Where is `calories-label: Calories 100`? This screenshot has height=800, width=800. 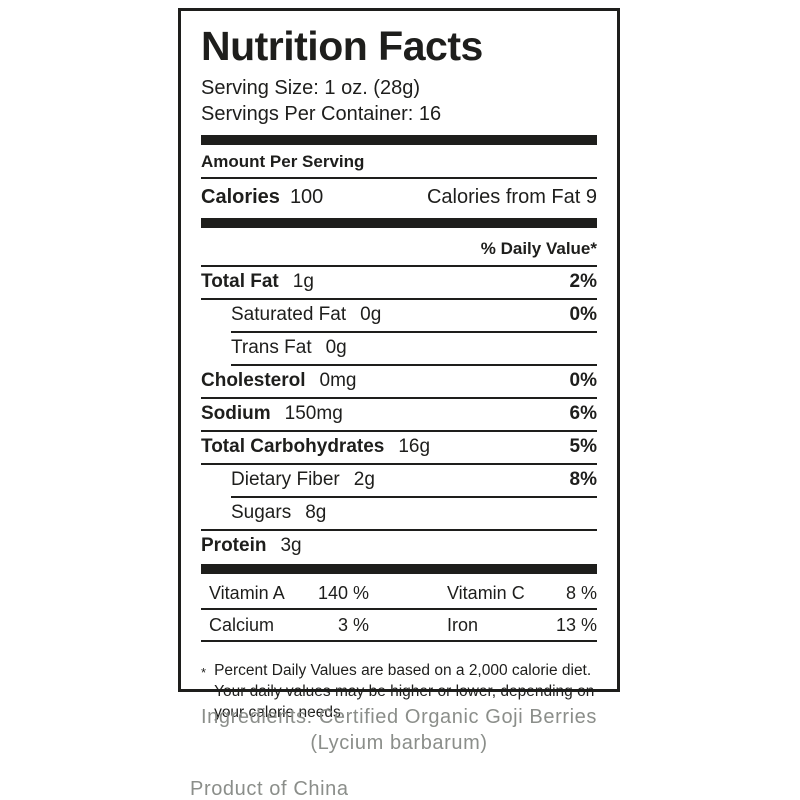
calories-label: Calories 100 is located at coordinates (262, 197).